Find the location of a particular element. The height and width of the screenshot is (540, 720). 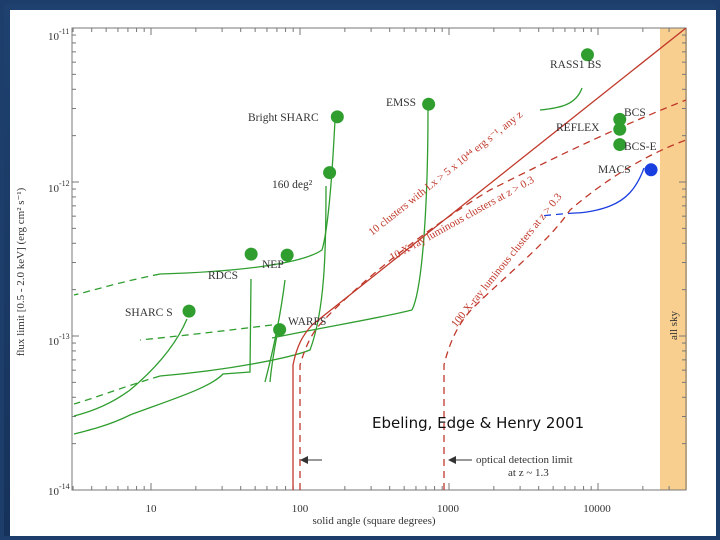

track-sharc-s is located at coordinates (130, 367).